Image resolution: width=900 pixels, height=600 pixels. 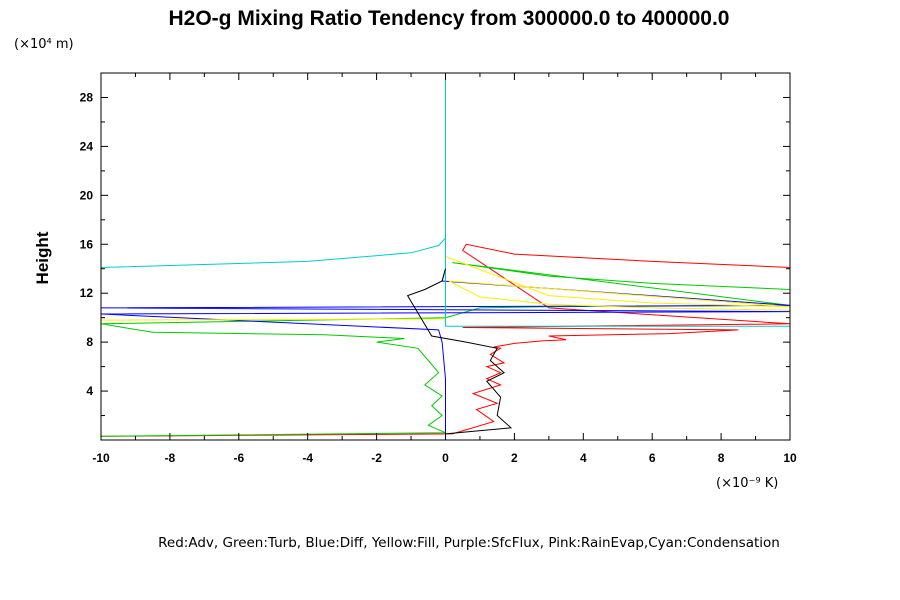 What do you see at coordinates (170, 458) in the screenshot?
I see `x-tick-label: -8` at bounding box center [170, 458].